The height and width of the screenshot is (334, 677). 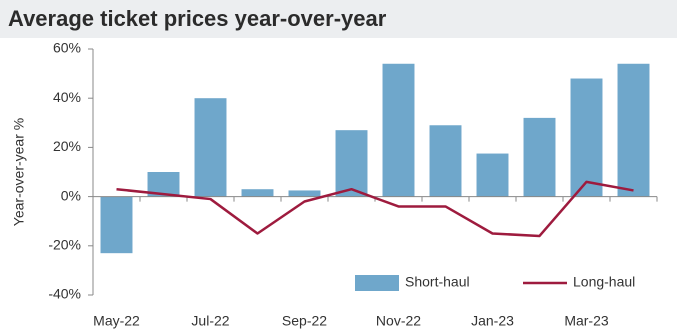 I want to click on chart-title: Average ticket prices year-over-year, so click(x=197, y=18).